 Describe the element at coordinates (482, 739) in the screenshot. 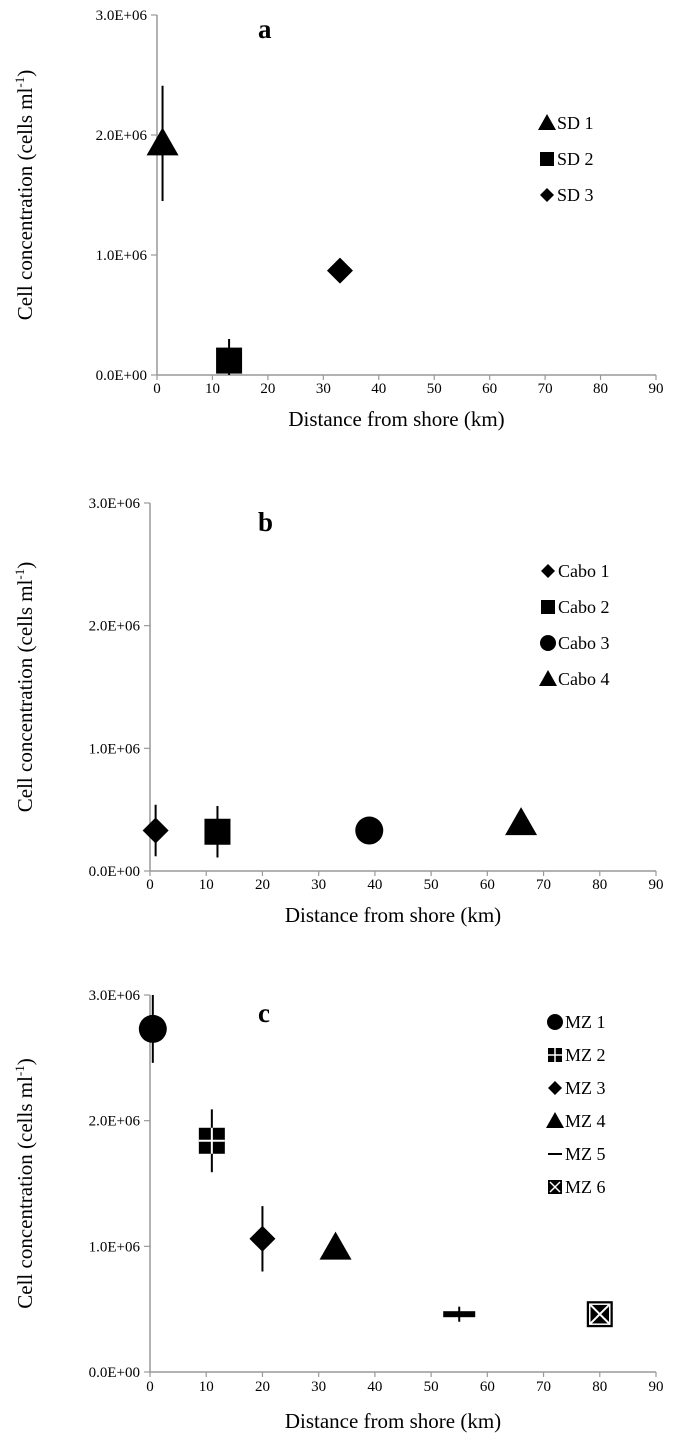

I see `series-cabo-3: Cabo 3` at that location.